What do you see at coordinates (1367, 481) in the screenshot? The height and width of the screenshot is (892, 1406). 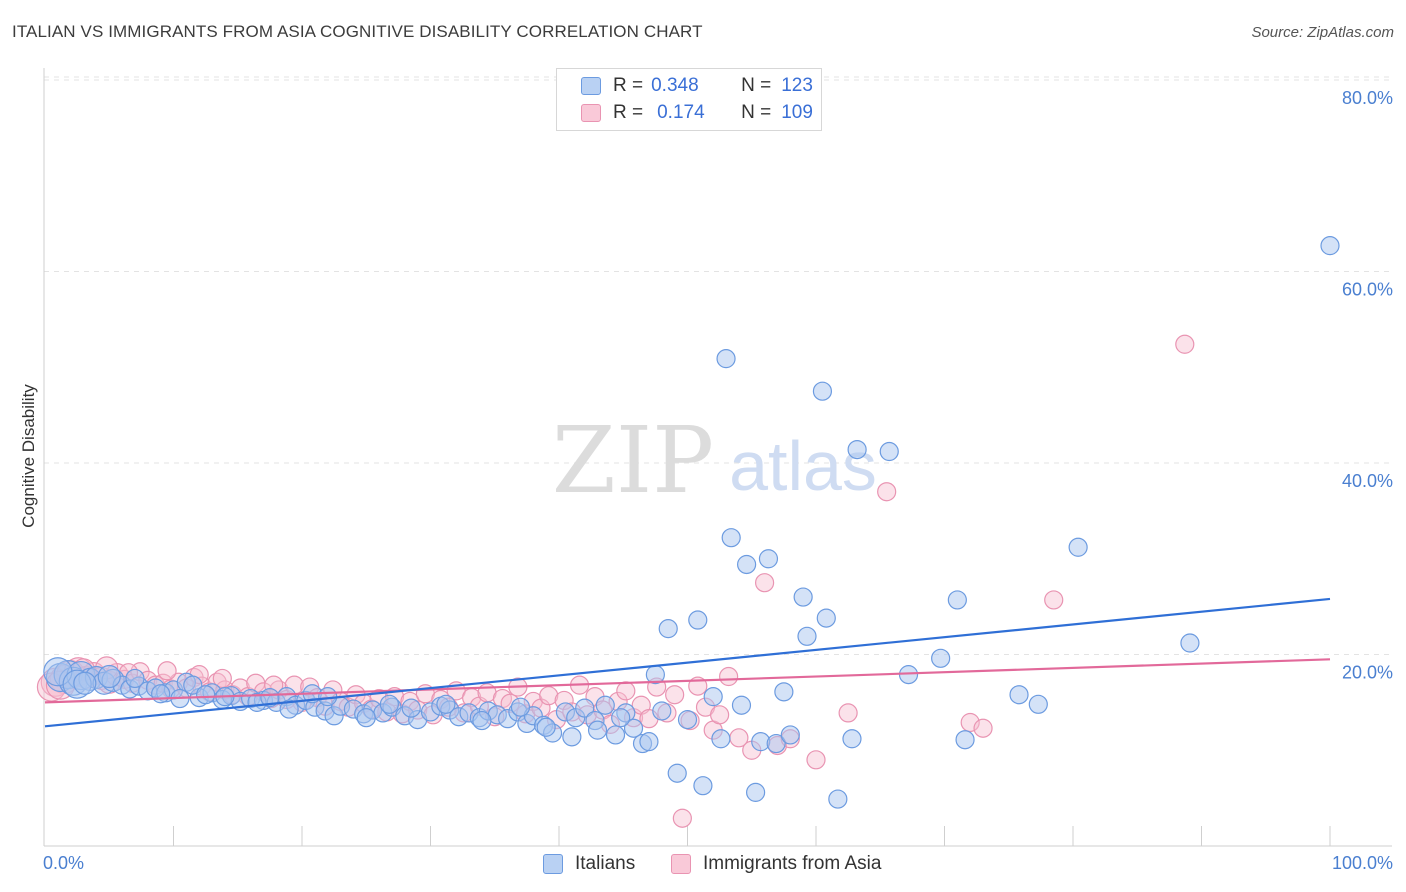 I see `y-tick-label: 40.0%` at bounding box center [1367, 481].